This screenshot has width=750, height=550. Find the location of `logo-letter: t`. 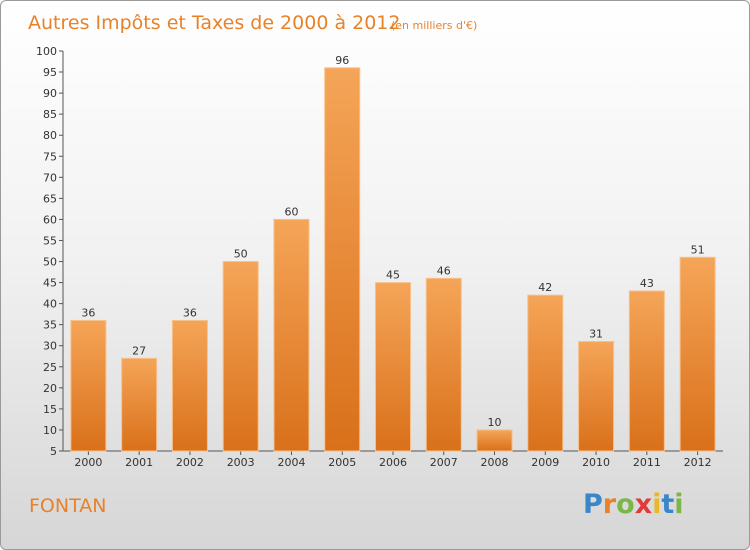

logo-letter: t is located at coordinates (668, 504).